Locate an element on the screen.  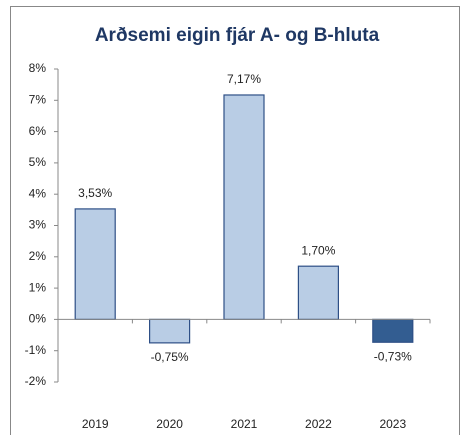
value-label: 1,70% is located at coordinates (318, 250).